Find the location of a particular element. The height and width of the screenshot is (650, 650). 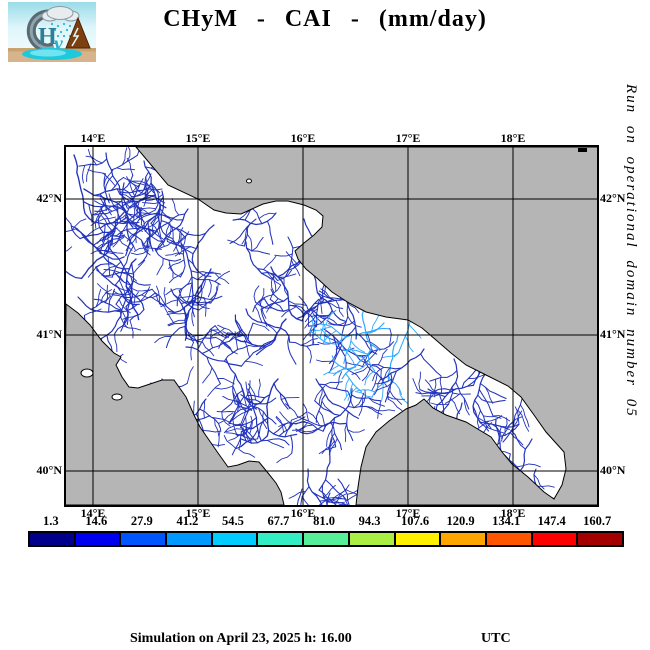

colorbar-cell is located at coordinates (142, 539).